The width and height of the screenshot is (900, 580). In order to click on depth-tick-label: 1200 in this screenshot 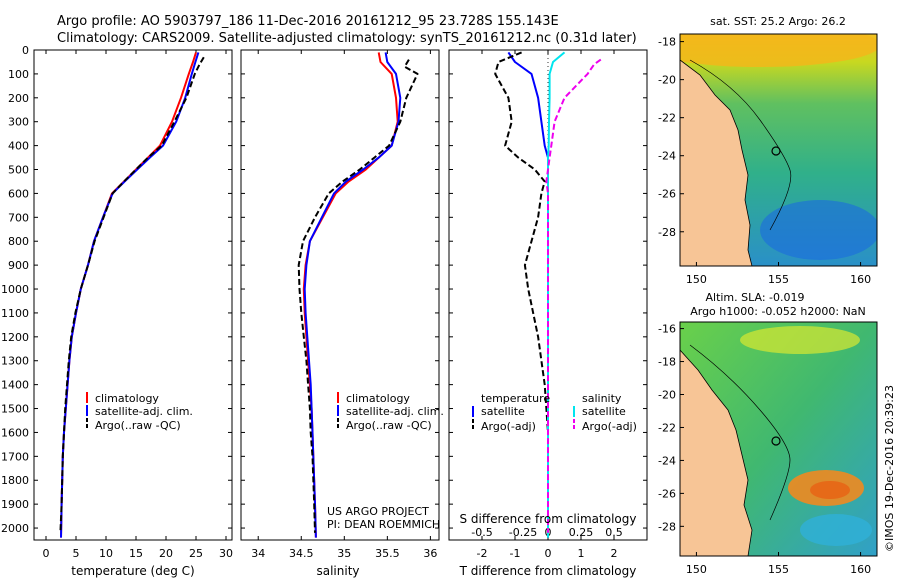, I will do `click(15, 337)`.